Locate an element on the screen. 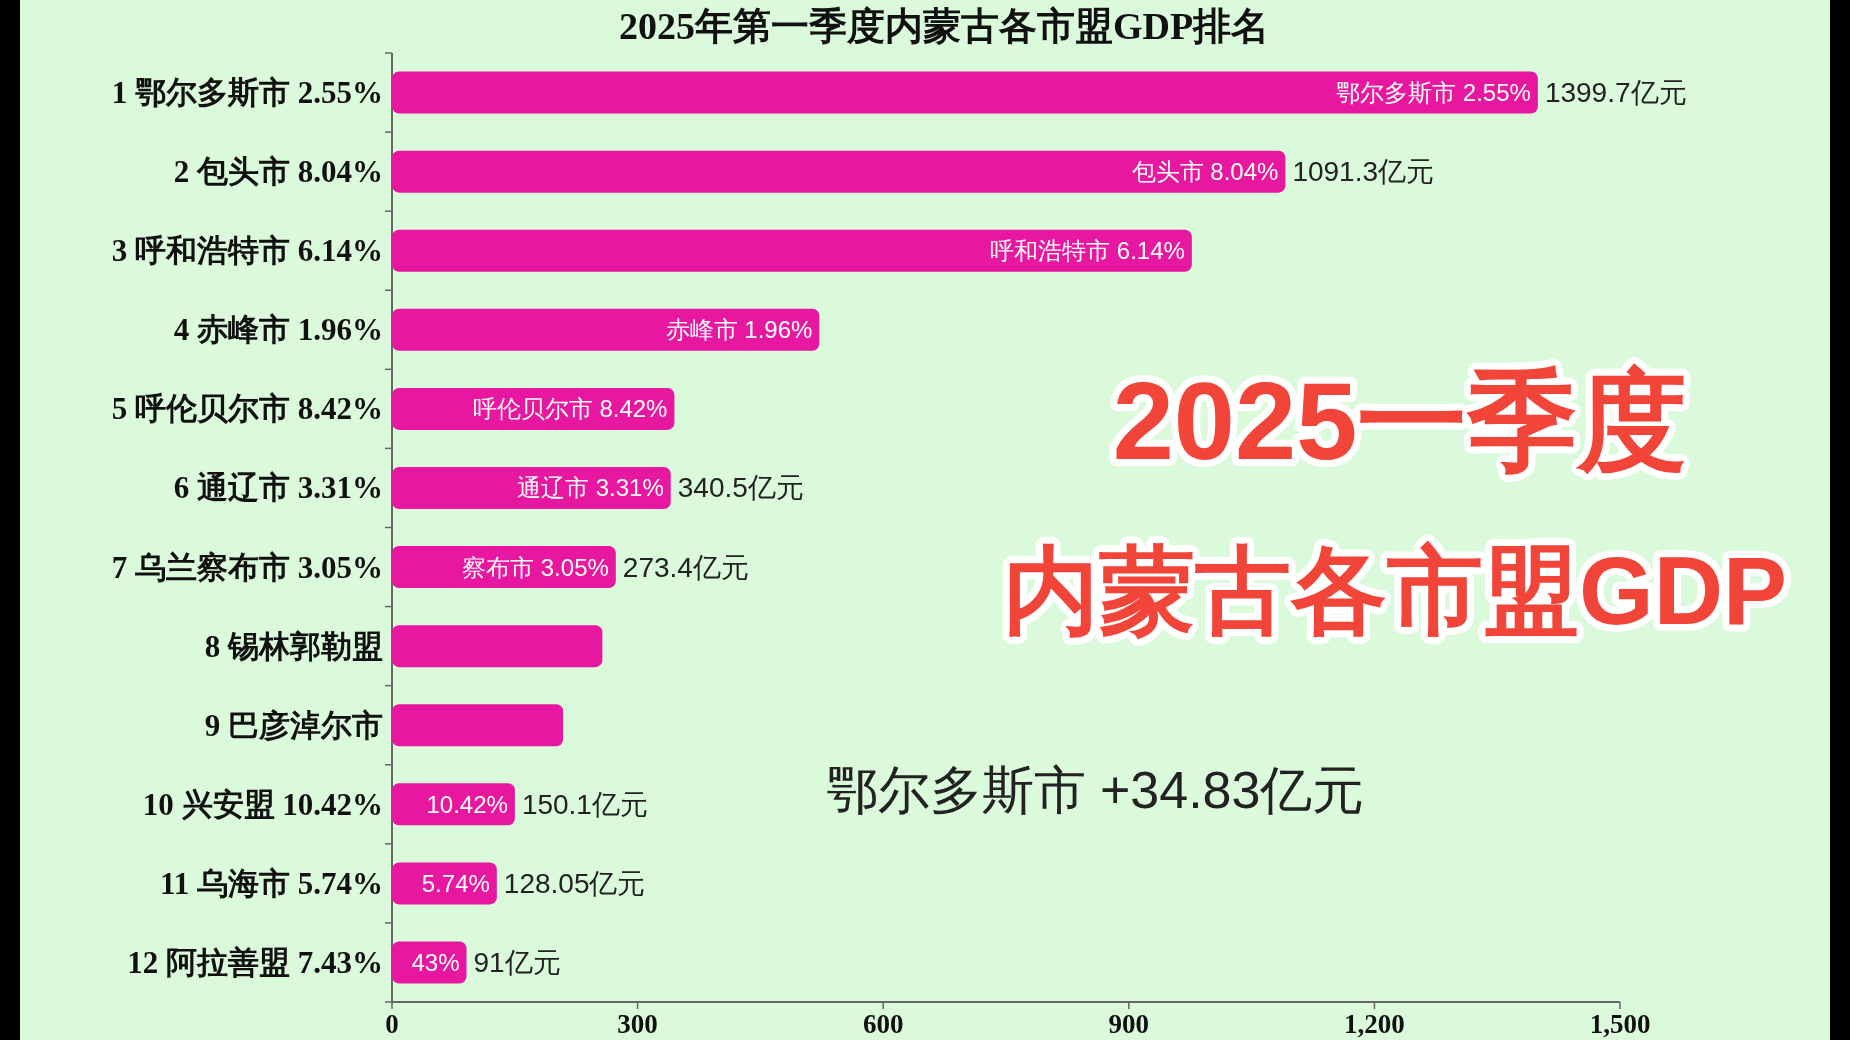  value-label: 150.1亿元 is located at coordinates (584, 804).